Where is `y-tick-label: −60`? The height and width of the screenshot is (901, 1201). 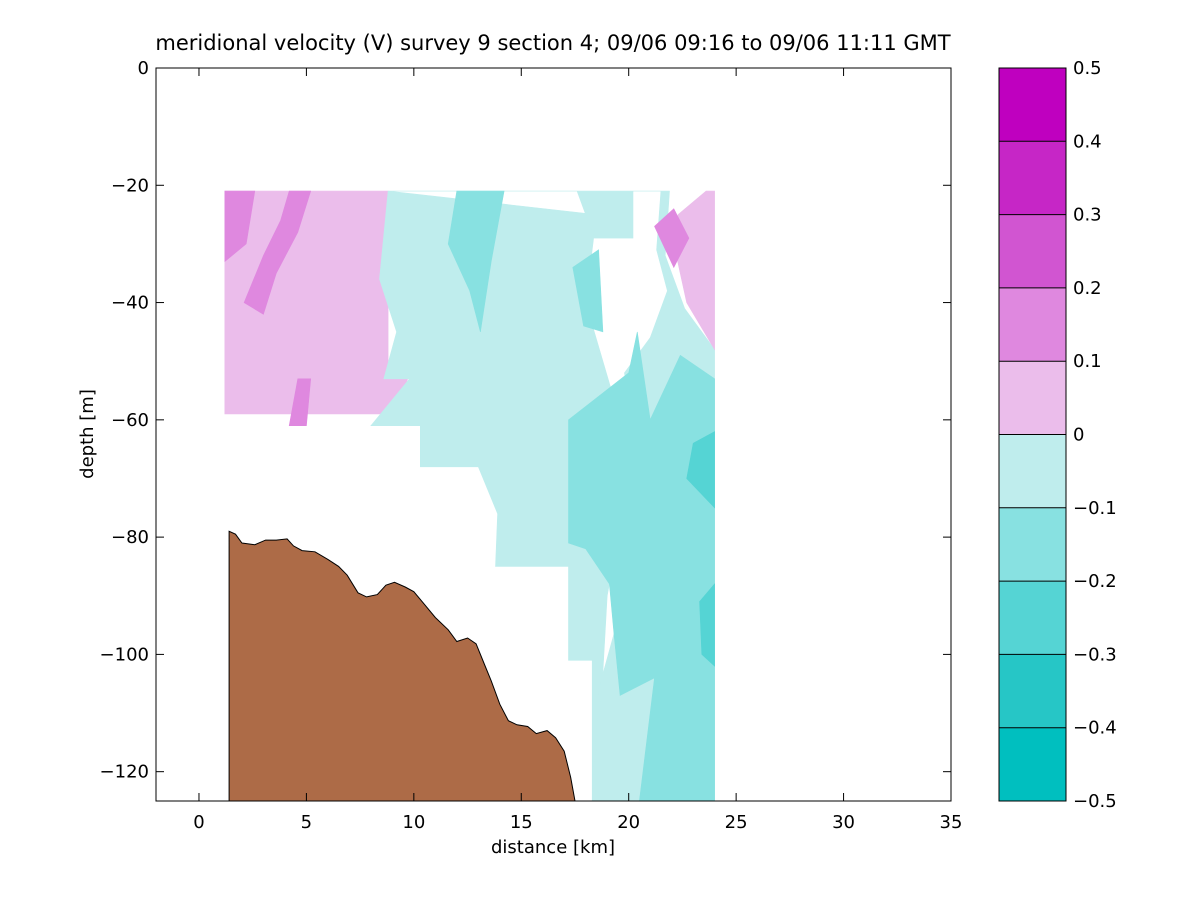 y-tick-label: −60 is located at coordinates (130, 420).